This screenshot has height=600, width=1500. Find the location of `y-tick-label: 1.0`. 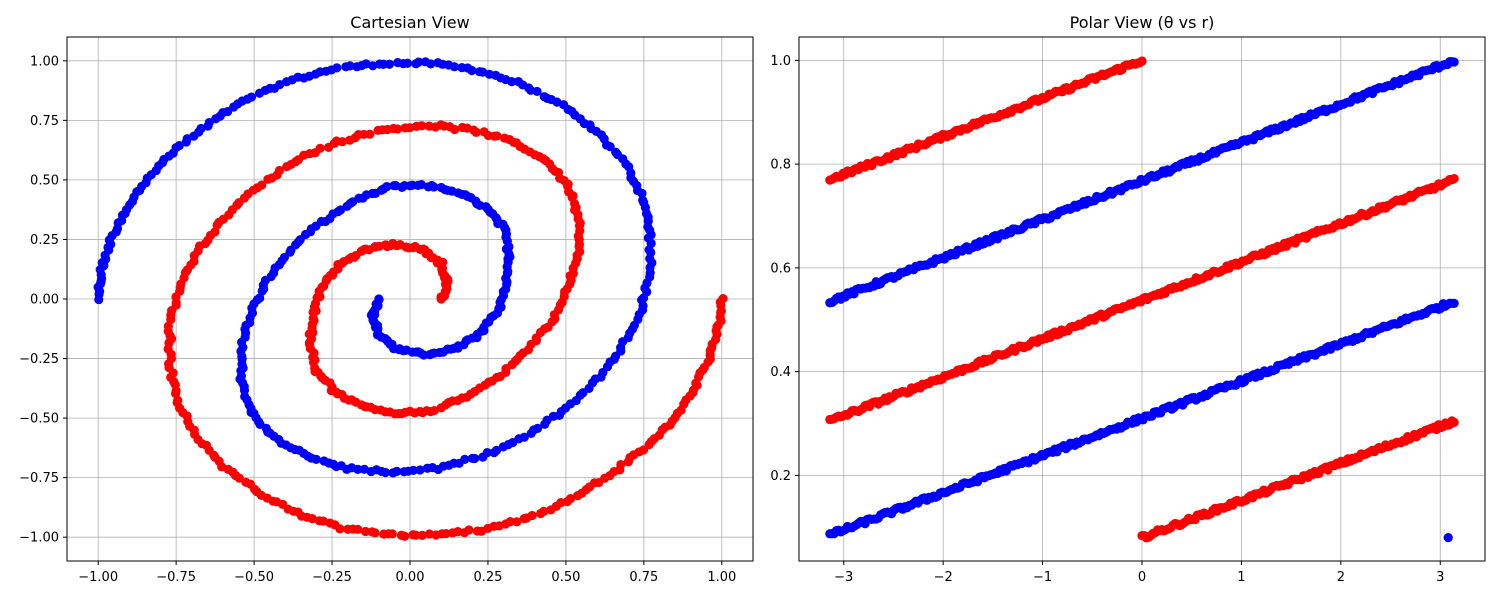

y-tick-label: 1.0 is located at coordinates (780, 61).